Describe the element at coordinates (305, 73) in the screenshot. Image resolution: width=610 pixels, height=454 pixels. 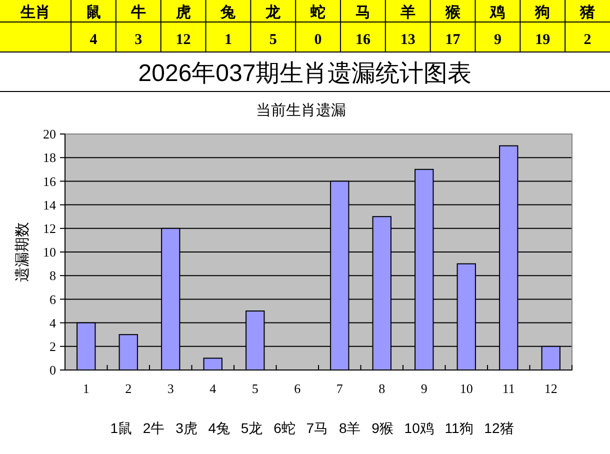
I see `chart-title: 2026年037期生肖遗漏统计图表` at that location.